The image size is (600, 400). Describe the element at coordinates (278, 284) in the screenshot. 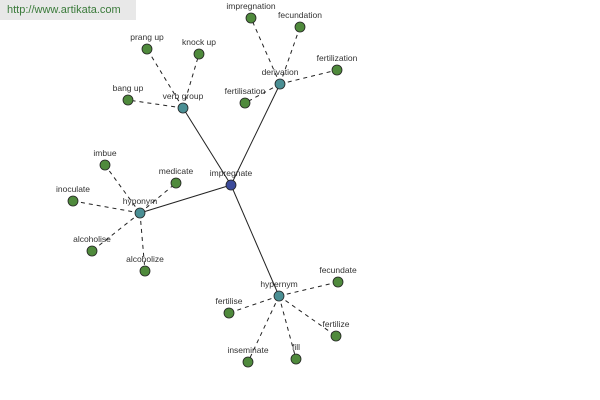

I see `node-label: hypernym` at that location.